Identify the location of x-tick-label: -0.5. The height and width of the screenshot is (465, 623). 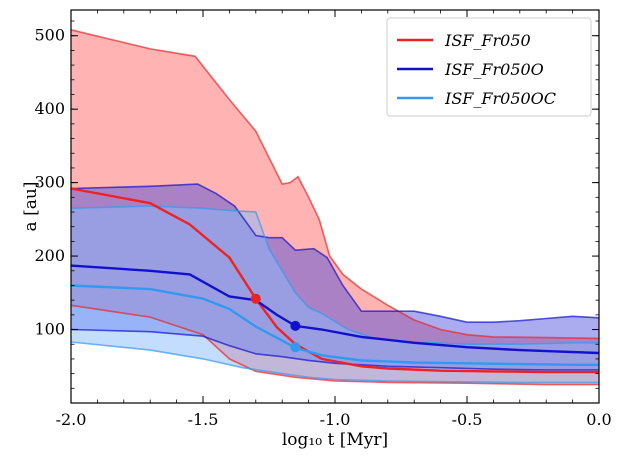
(467, 419).